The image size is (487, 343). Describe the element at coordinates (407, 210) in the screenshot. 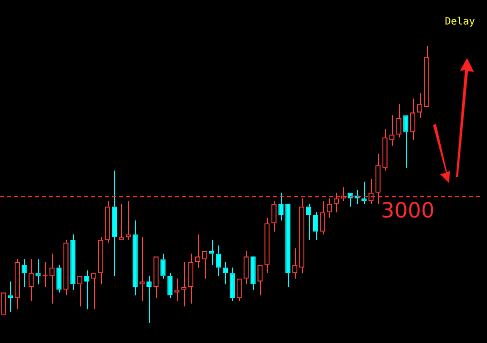

I see `annotation: 3000` at that location.